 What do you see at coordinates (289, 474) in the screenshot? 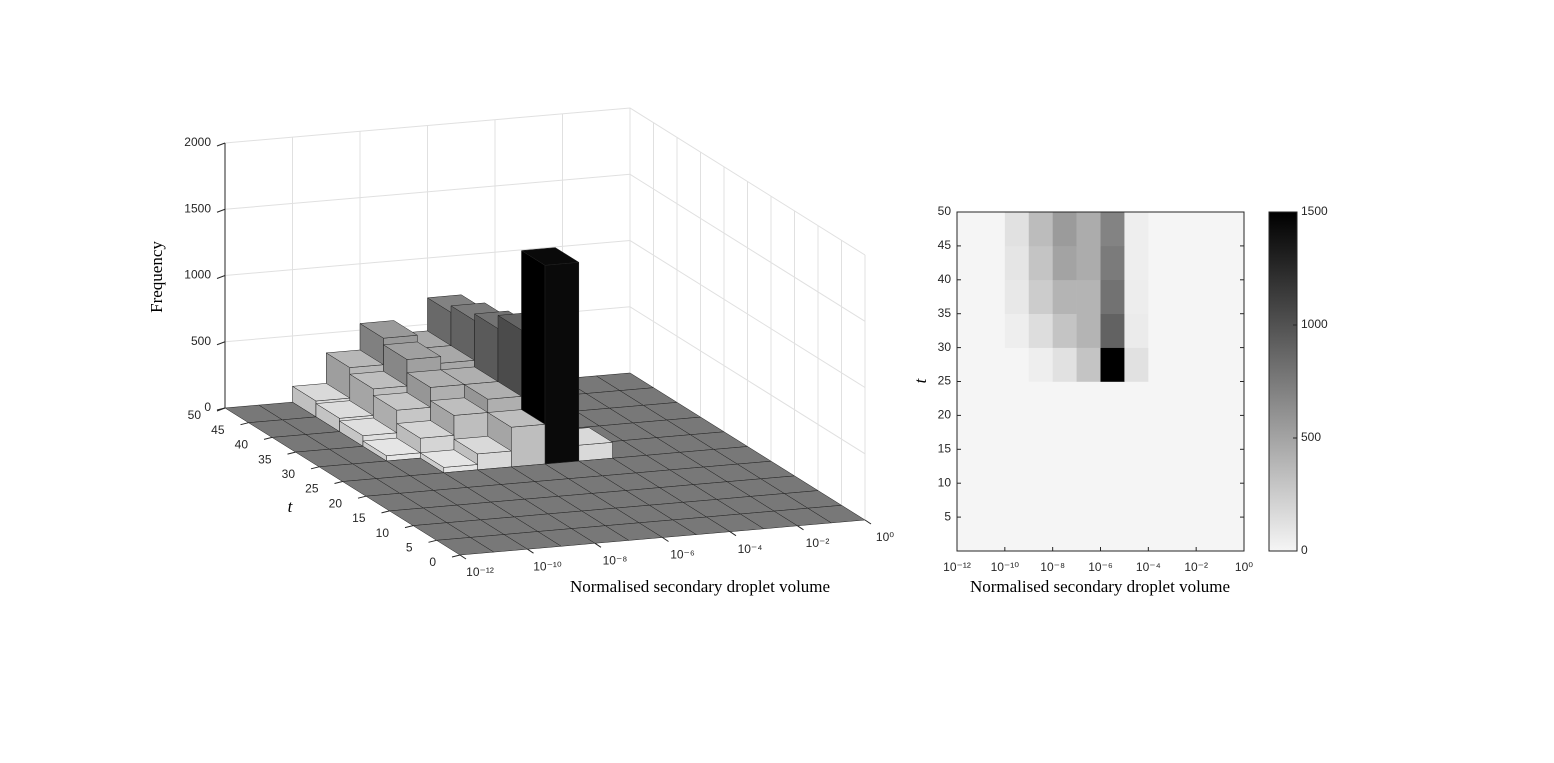
I see `y-tick-label: 30` at bounding box center [289, 474].